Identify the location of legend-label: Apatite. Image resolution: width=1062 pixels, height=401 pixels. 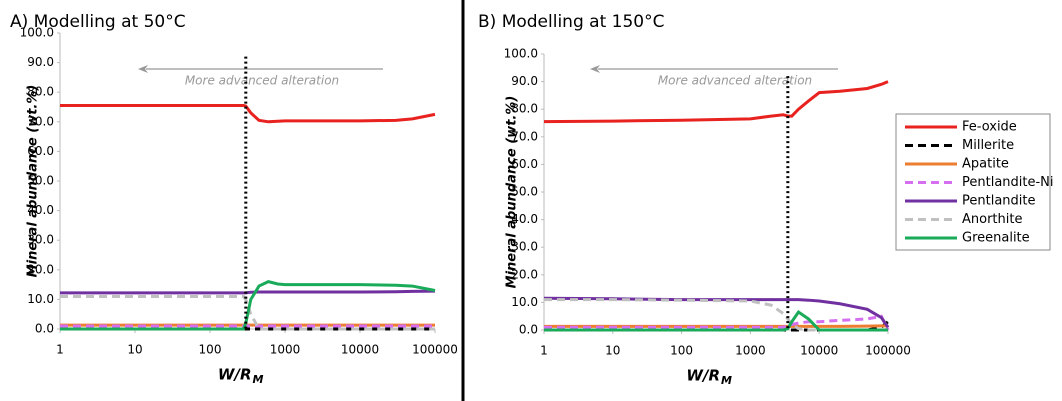
(985, 164).